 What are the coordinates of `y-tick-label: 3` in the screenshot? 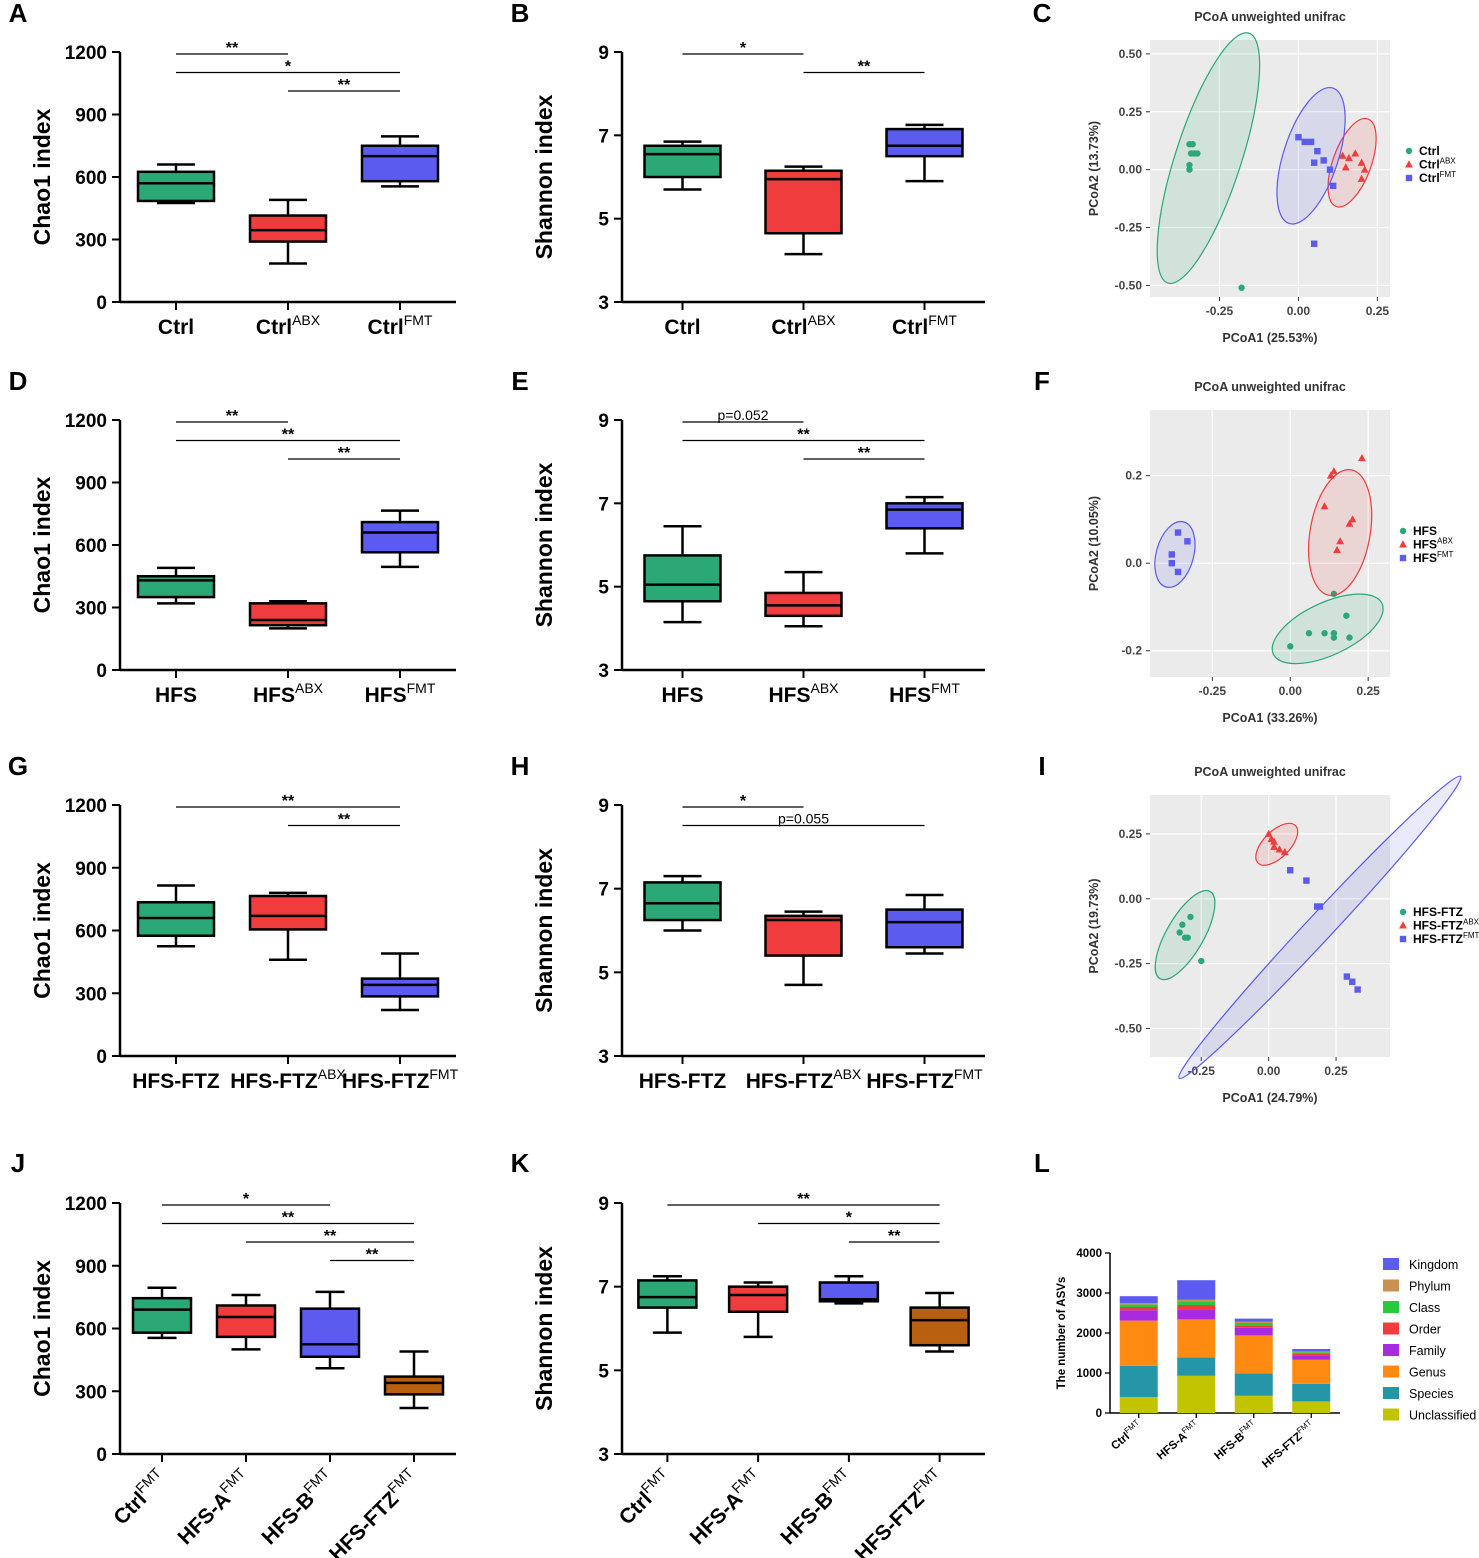 It's located at (603, 1057).